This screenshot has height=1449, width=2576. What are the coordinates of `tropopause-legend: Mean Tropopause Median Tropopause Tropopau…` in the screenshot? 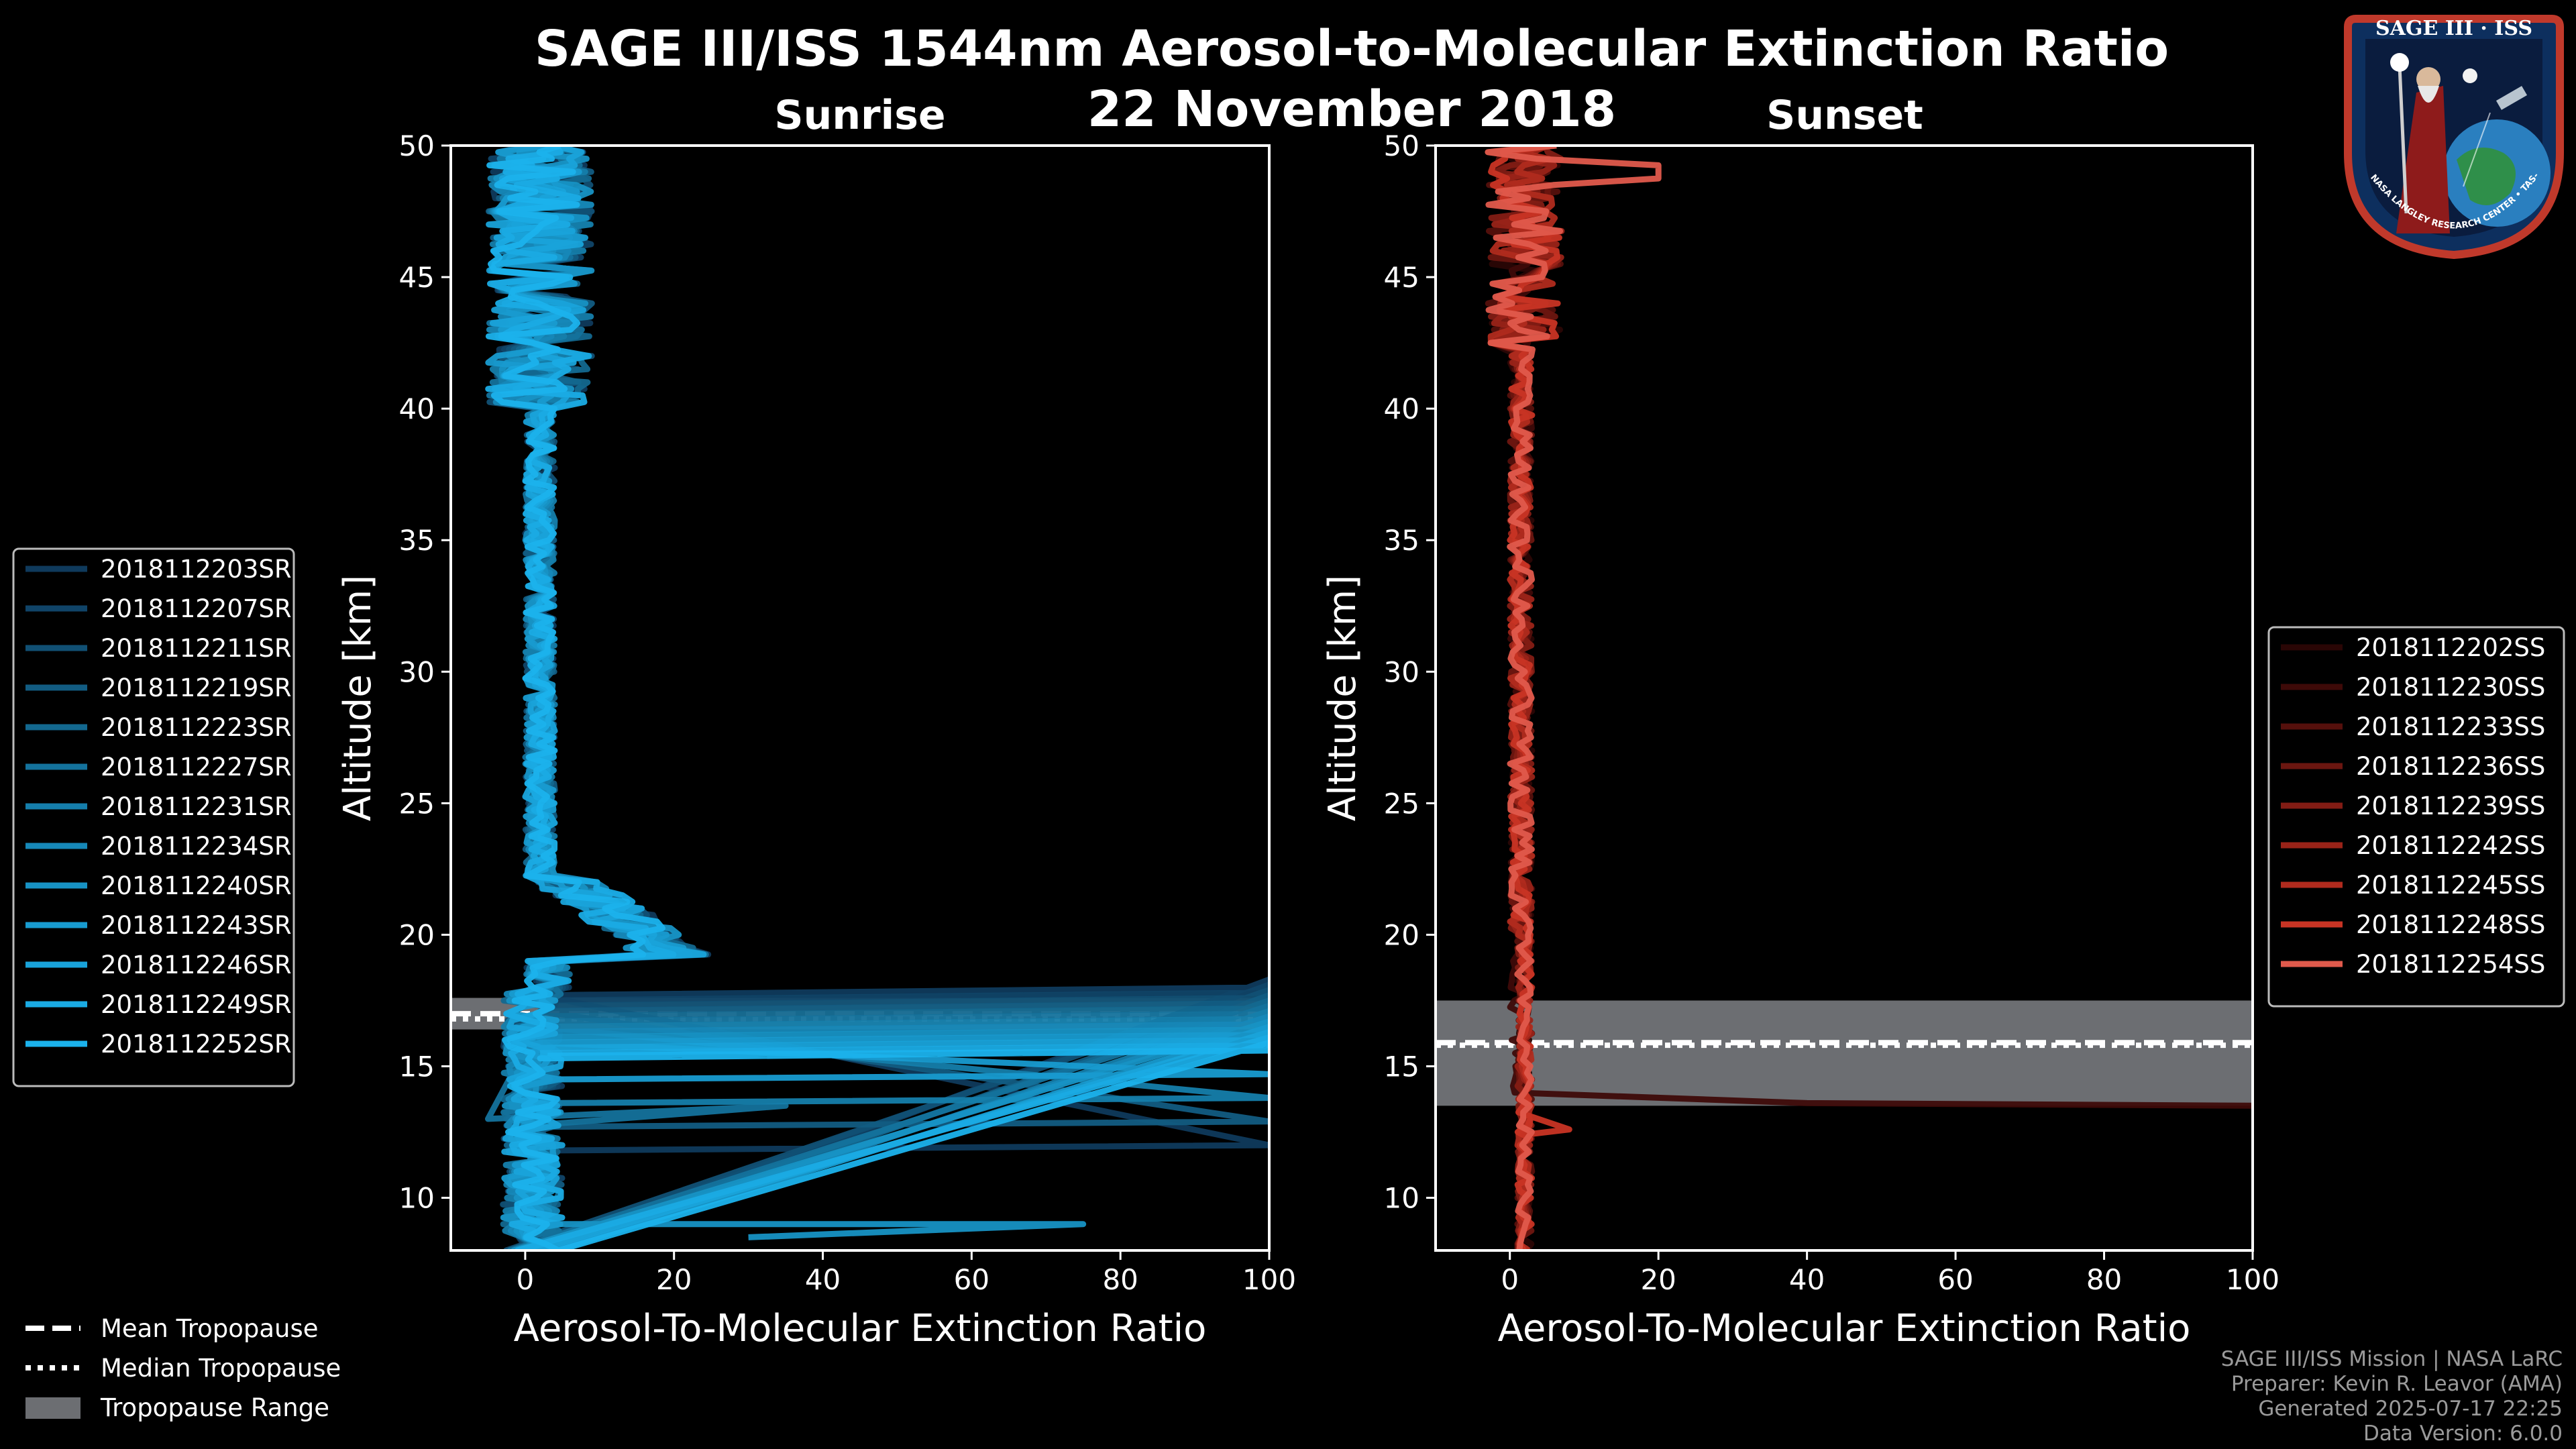 It's located at (183, 1368).